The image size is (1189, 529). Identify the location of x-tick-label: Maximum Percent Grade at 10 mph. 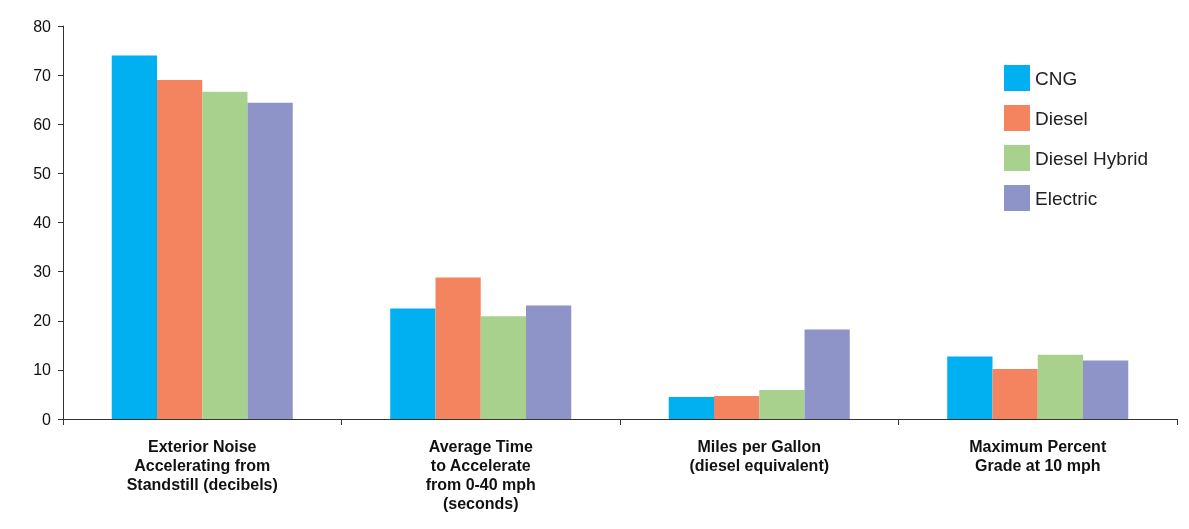
(1038, 456).